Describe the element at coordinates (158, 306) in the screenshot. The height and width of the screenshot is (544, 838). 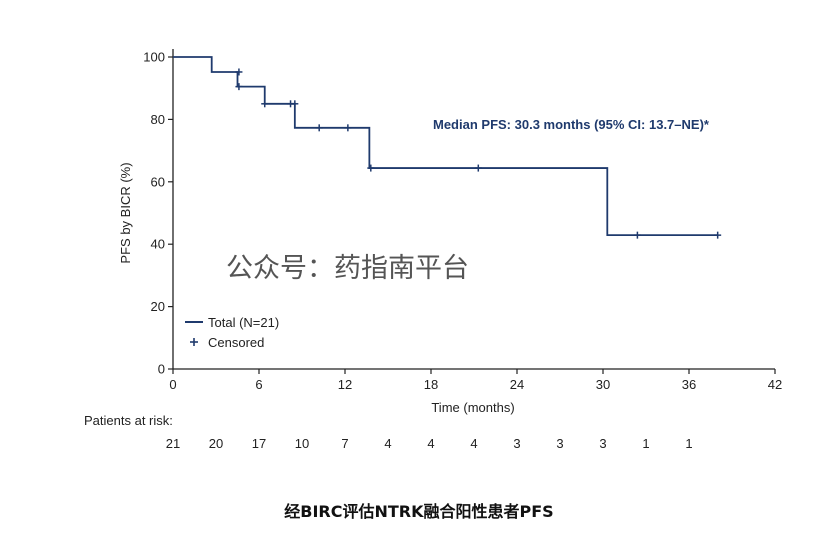
I see `y-tick-label: 20` at that location.